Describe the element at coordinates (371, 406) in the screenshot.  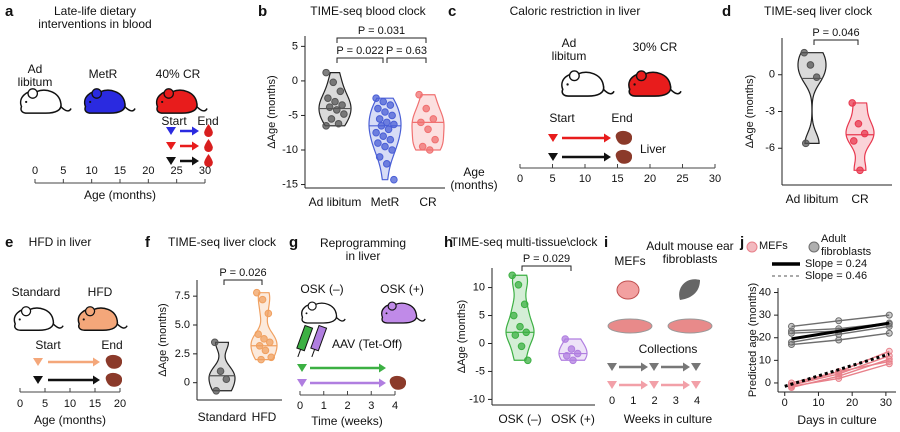
I see `tick-label: 3` at that location.